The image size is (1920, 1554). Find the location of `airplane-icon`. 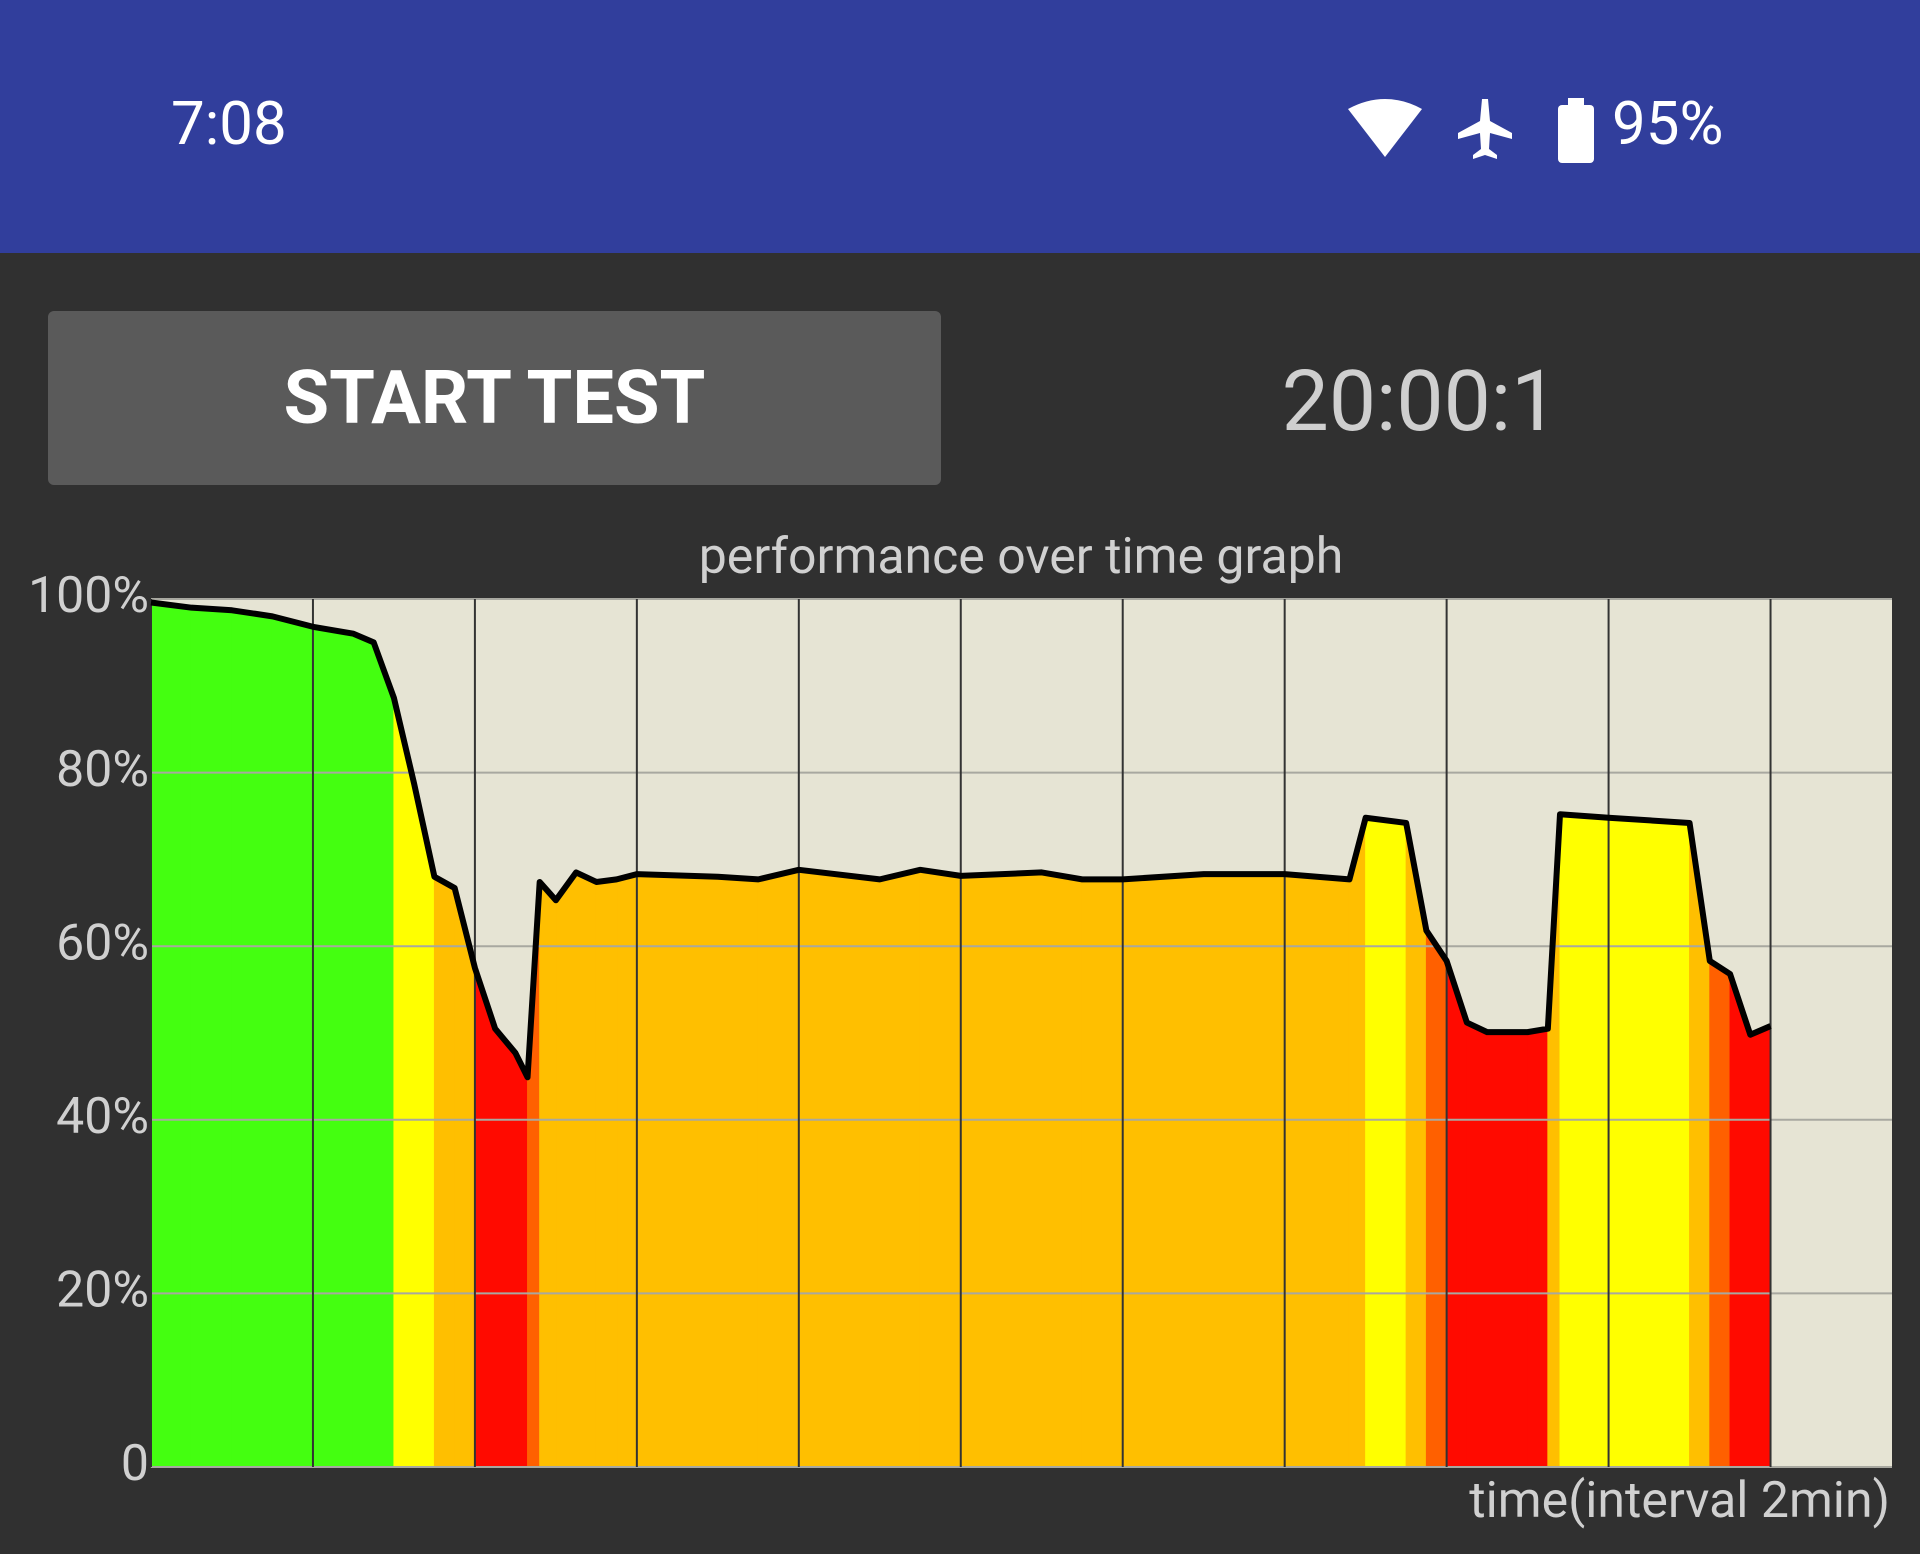

airplane-icon is located at coordinates (1485, 129).